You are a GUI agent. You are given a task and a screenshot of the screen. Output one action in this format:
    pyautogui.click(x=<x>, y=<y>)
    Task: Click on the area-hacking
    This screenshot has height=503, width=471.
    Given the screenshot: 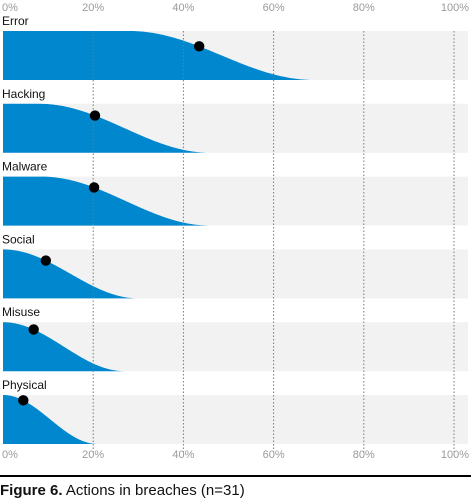 What is the action you would take?
    pyautogui.click(x=107, y=128)
    